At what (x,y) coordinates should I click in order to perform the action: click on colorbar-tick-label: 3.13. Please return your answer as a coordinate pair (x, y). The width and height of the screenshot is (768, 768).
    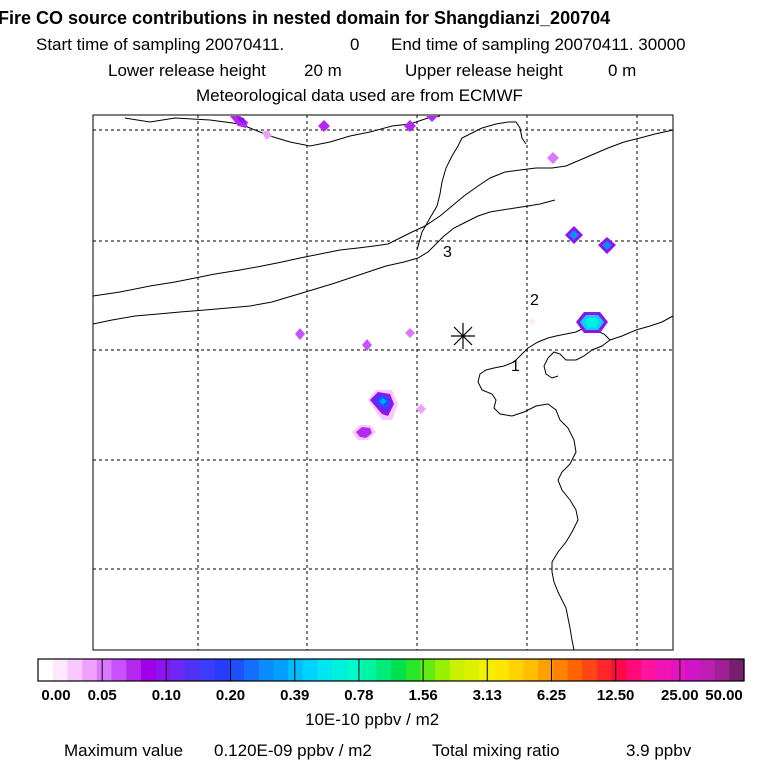
    Looking at the image, I should click on (487, 695).